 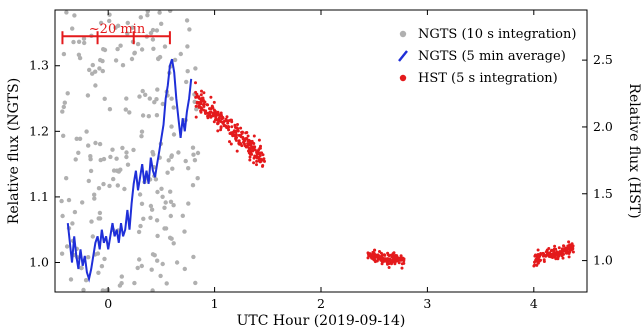 What do you see at coordinates (403, 78) in the screenshot?
I see `legend-marker-hst` at bounding box center [403, 78].